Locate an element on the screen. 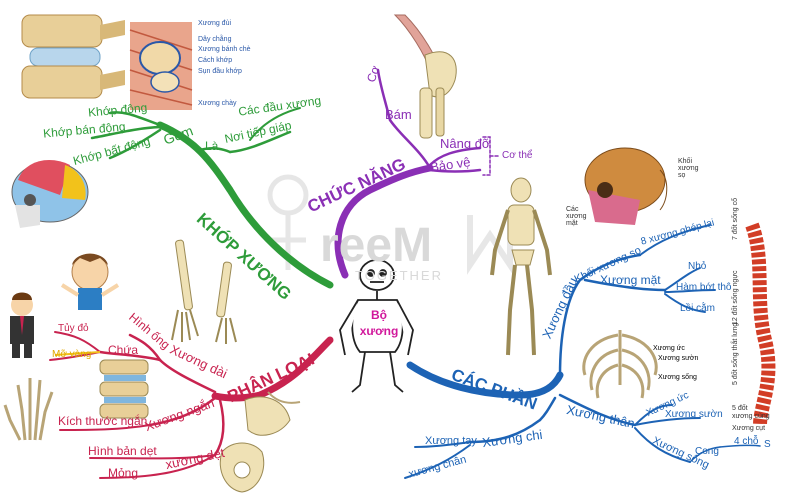  boy-cartoon-image is located at coordinates (90, 281).